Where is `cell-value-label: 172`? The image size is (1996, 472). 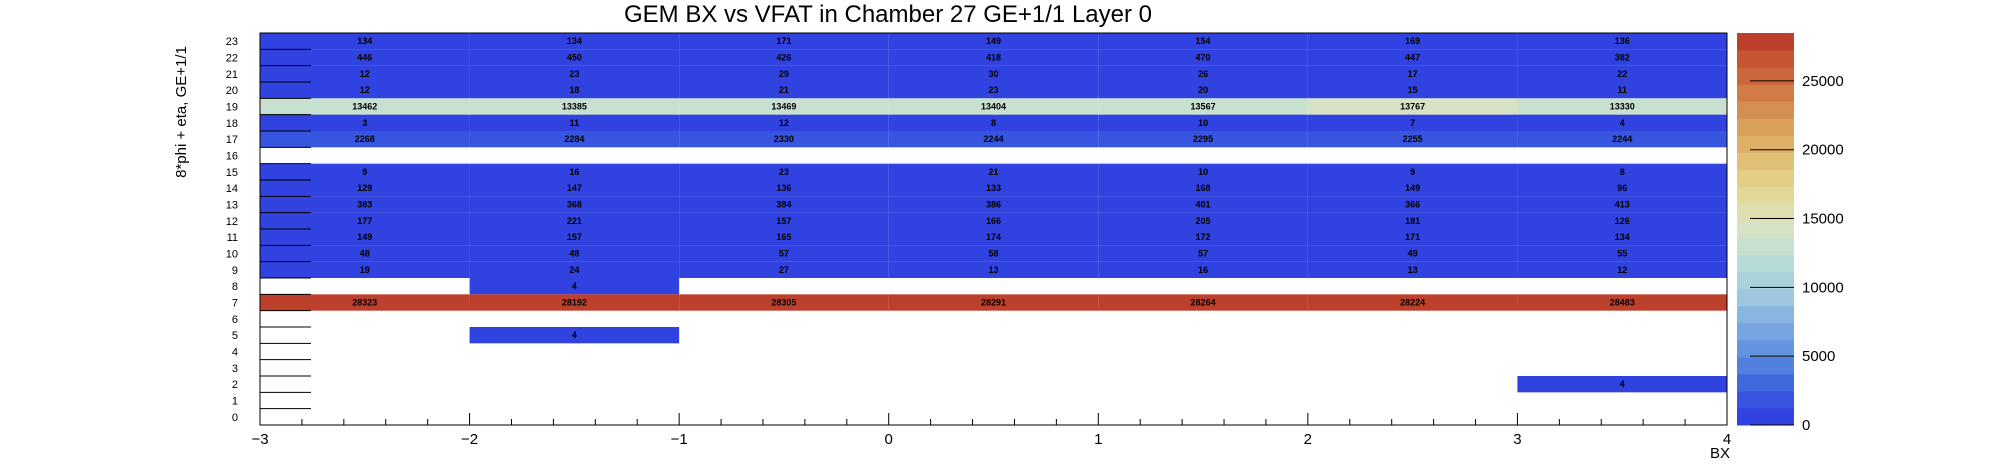 cell-value-label: 172 is located at coordinates (1203, 237).